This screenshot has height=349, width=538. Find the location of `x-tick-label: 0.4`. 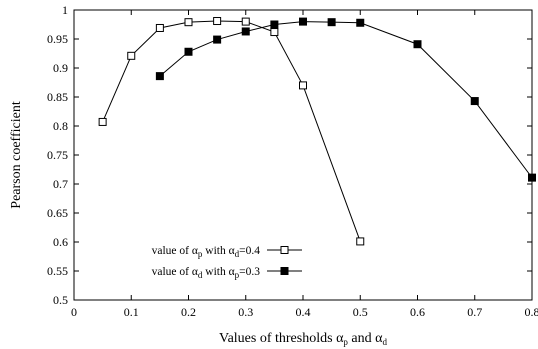

x-tick-label: 0.4 is located at coordinates (303, 312).